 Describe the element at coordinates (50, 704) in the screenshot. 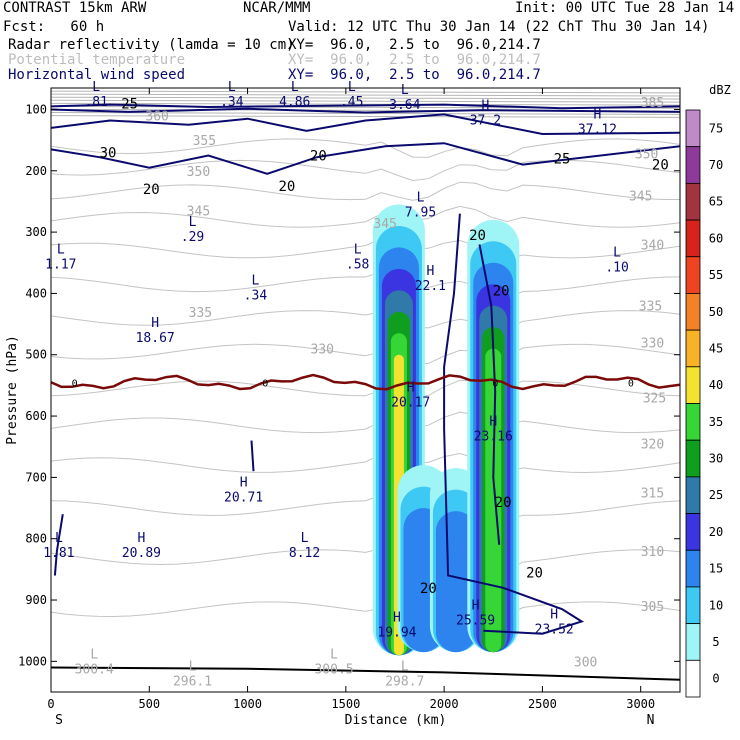

I see `x-tick-label: 0` at that location.